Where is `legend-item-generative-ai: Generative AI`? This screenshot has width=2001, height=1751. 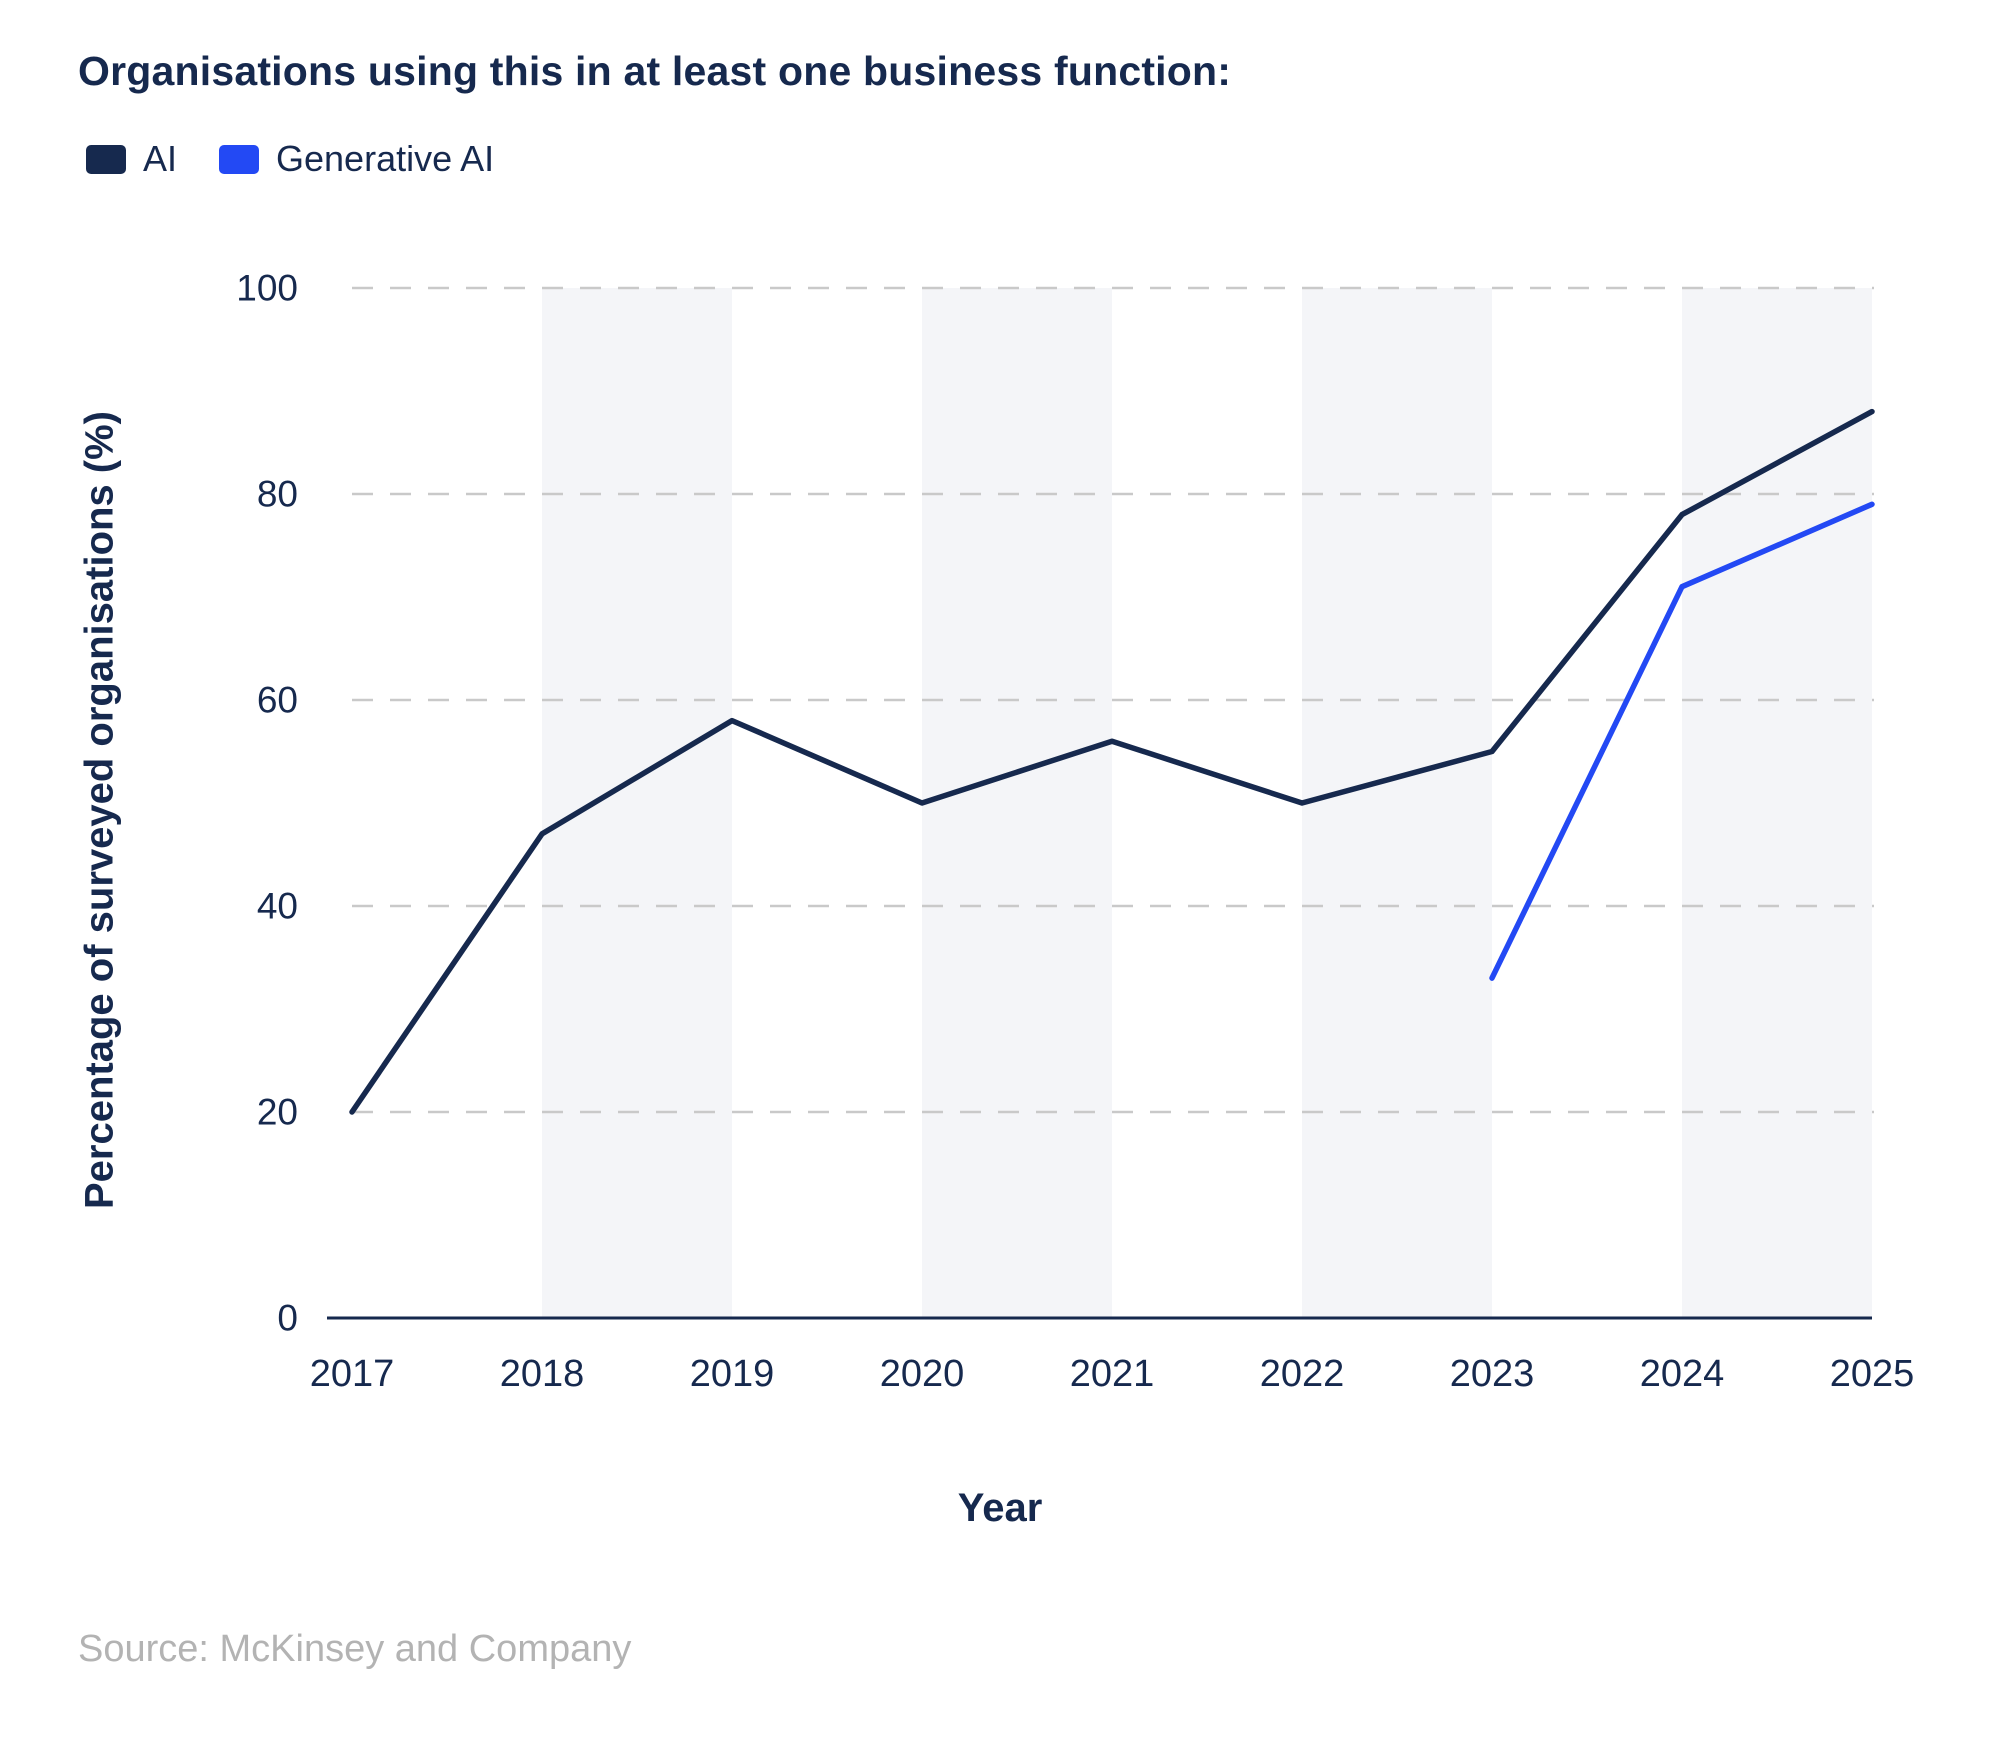
legend-item-generative-ai: Generative AI is located at coordinates (356, 159).